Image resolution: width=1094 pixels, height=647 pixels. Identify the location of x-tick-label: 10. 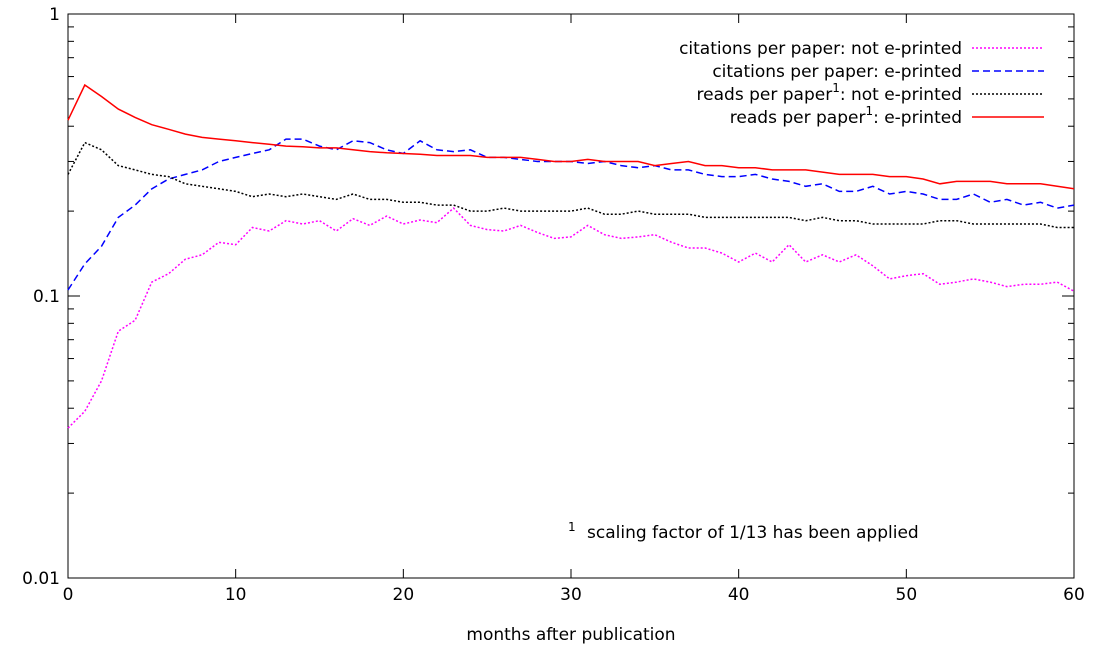
(236, 595).